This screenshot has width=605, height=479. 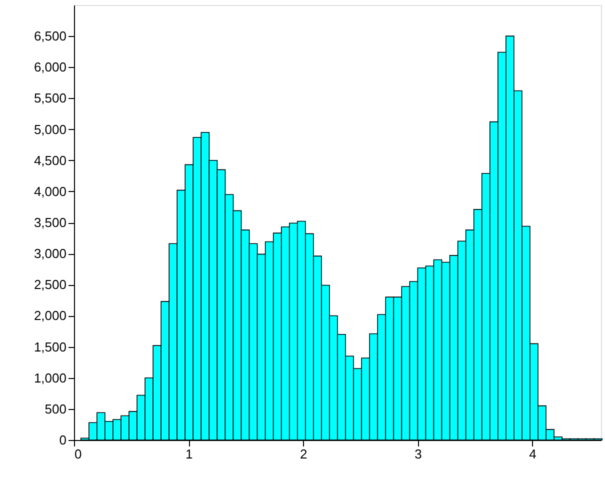 What do you see at coordinates (50, 222) in the screenshot?
I see `y-tick-label: 3,500` at bounding box center [50, 222].